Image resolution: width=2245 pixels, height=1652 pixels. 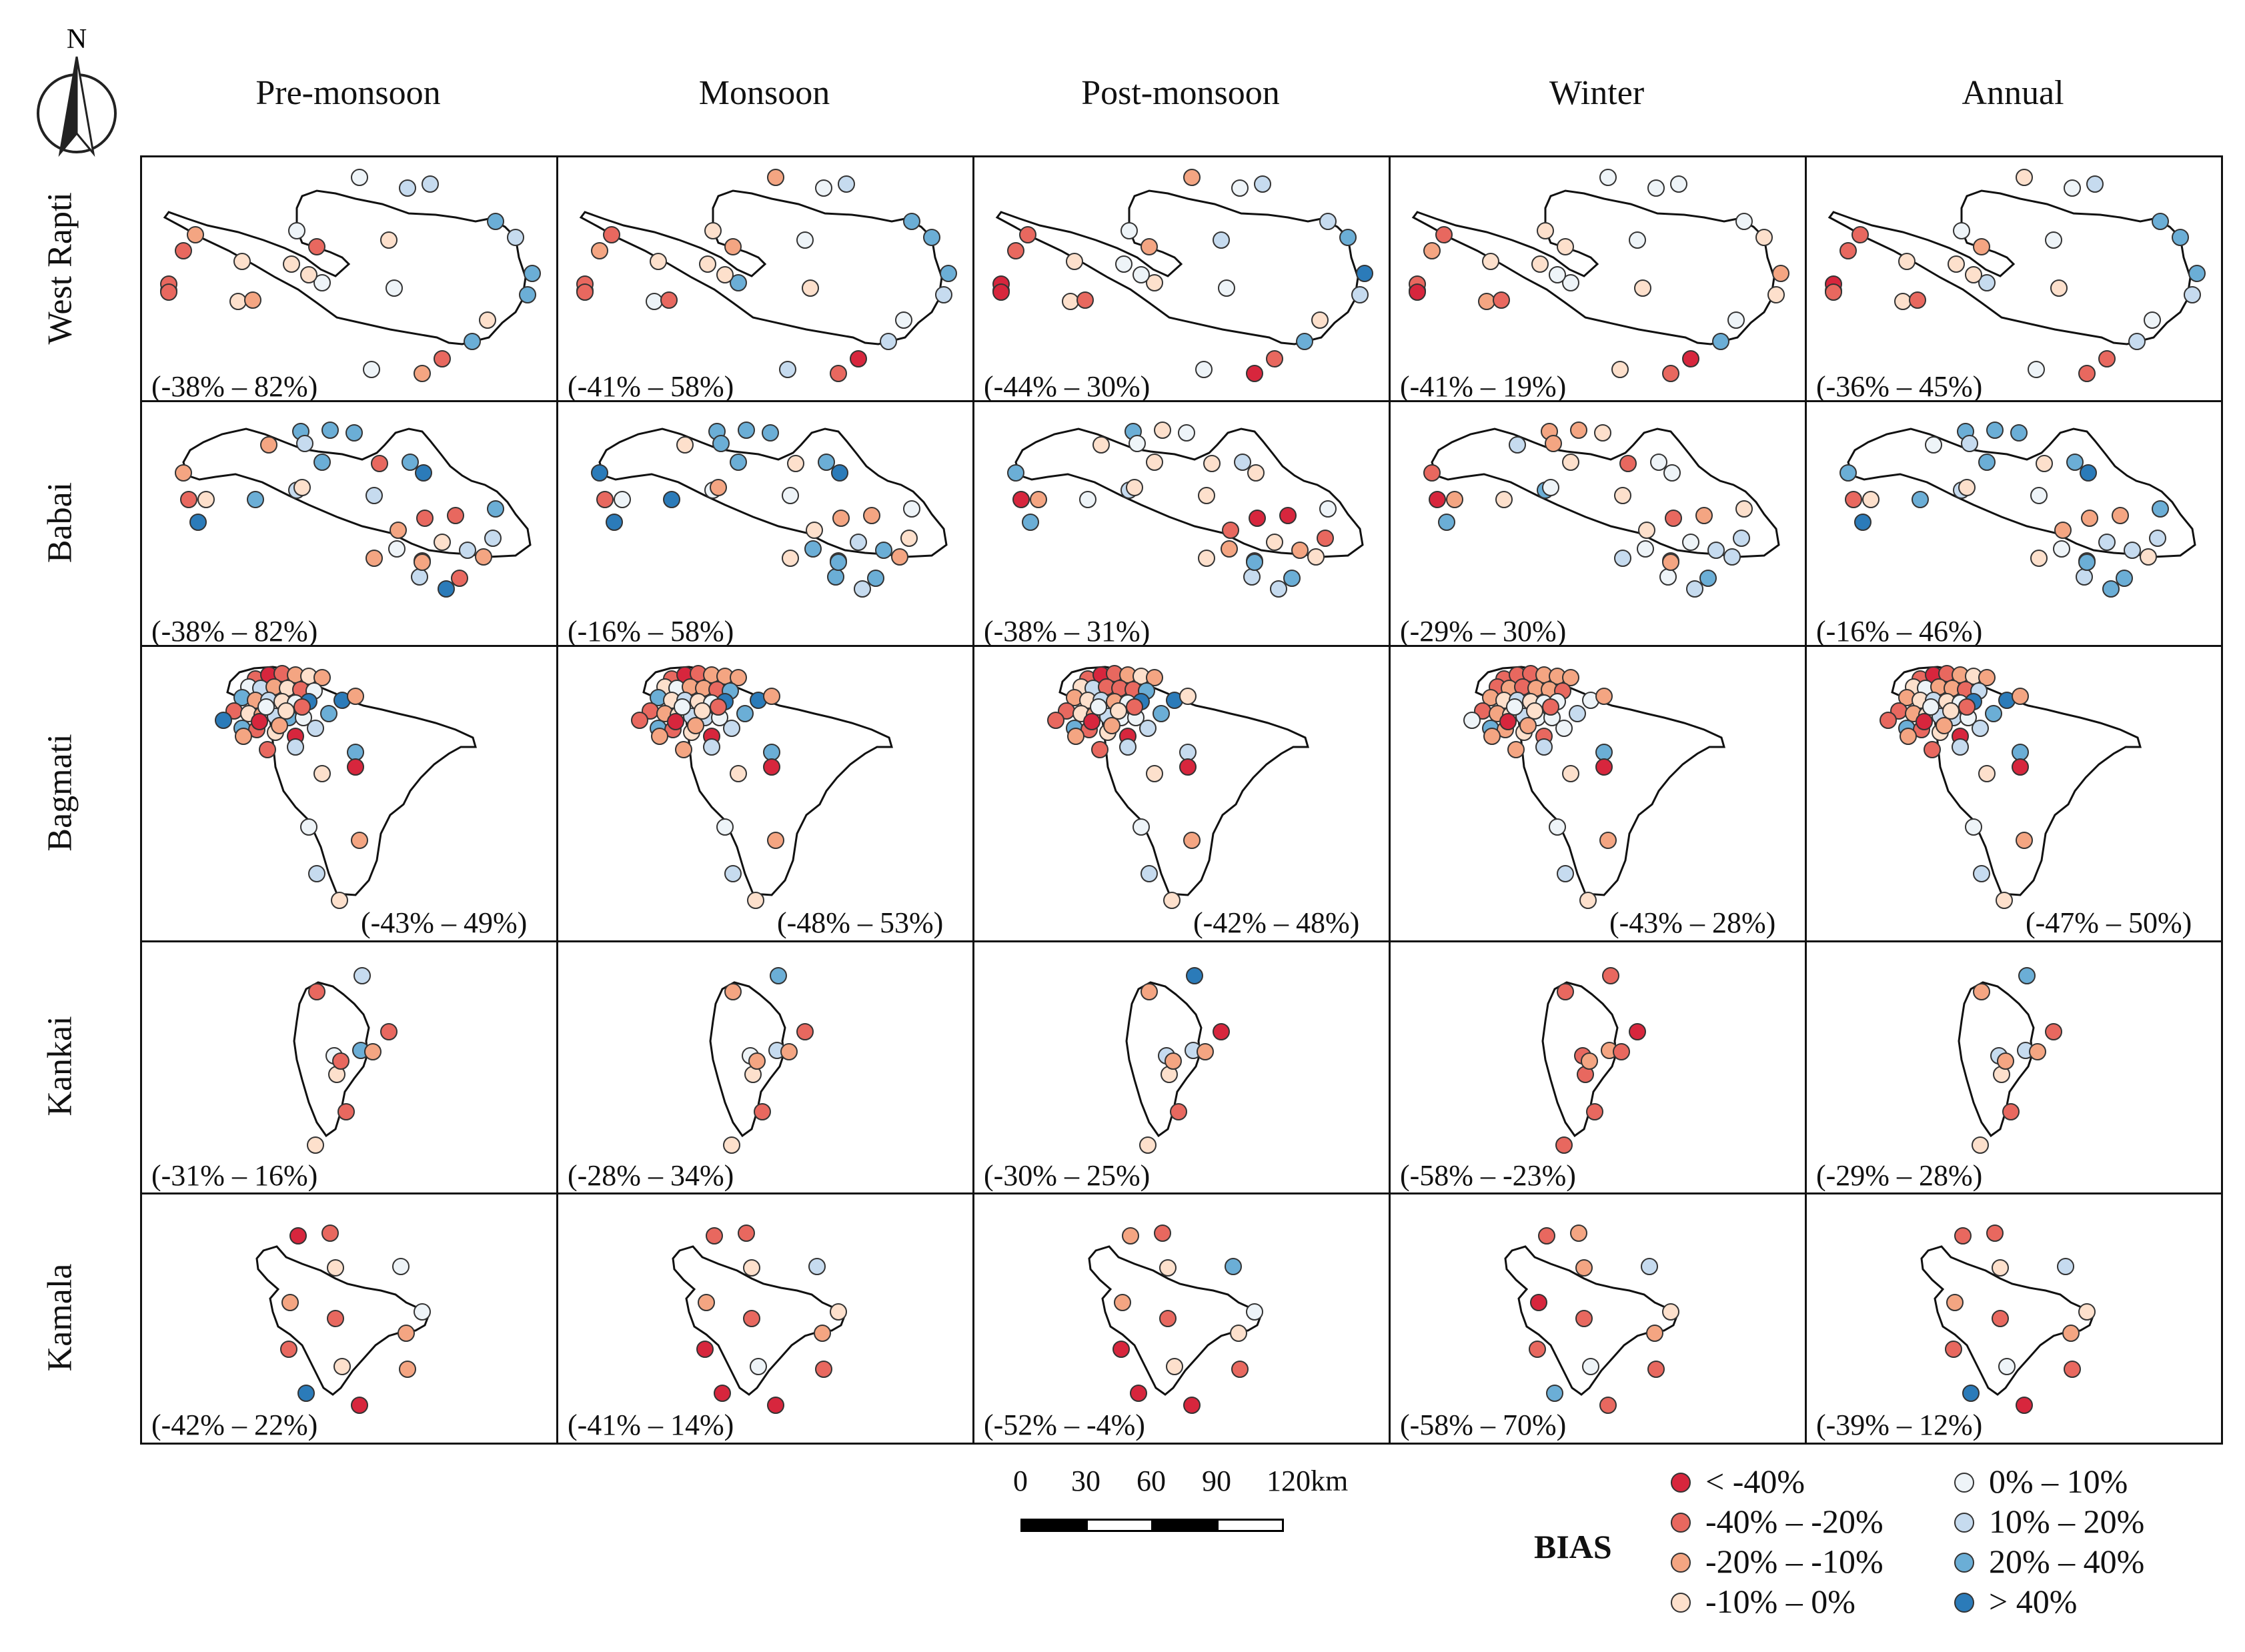 I want to click on legend-item: -40% – -20%, so click(x=1777, y=1521).